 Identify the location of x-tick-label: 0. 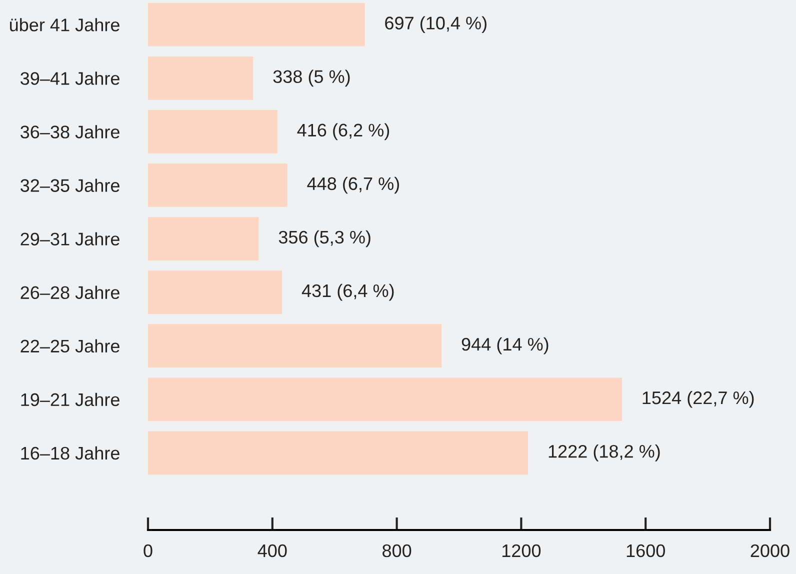
(148, 551).